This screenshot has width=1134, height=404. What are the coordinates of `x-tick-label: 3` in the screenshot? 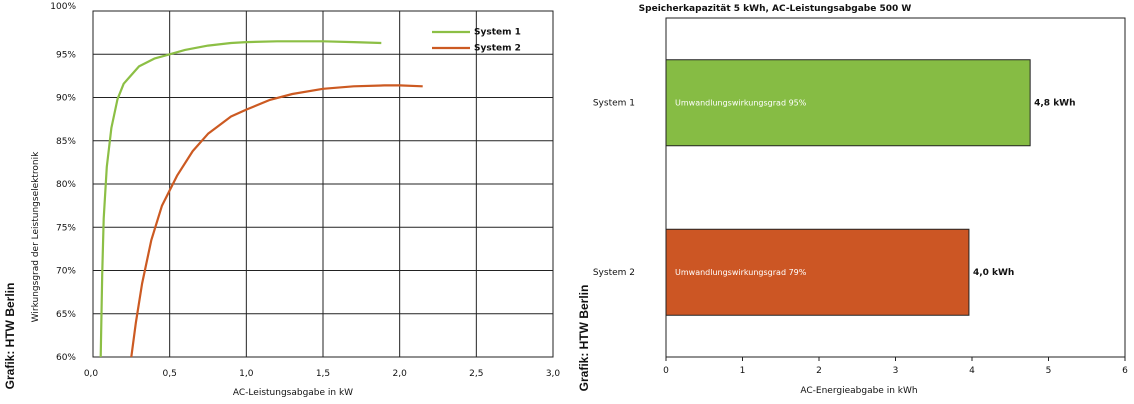 It's located at (896, 371).